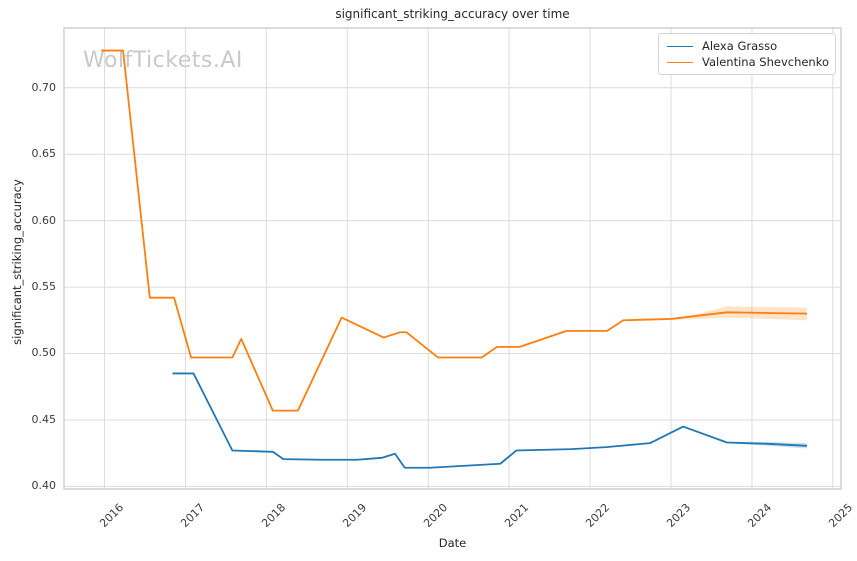  Describe the element at coordinates (44, 419) in the screenshot. I see `y-tick-label: 0.45` at that location.